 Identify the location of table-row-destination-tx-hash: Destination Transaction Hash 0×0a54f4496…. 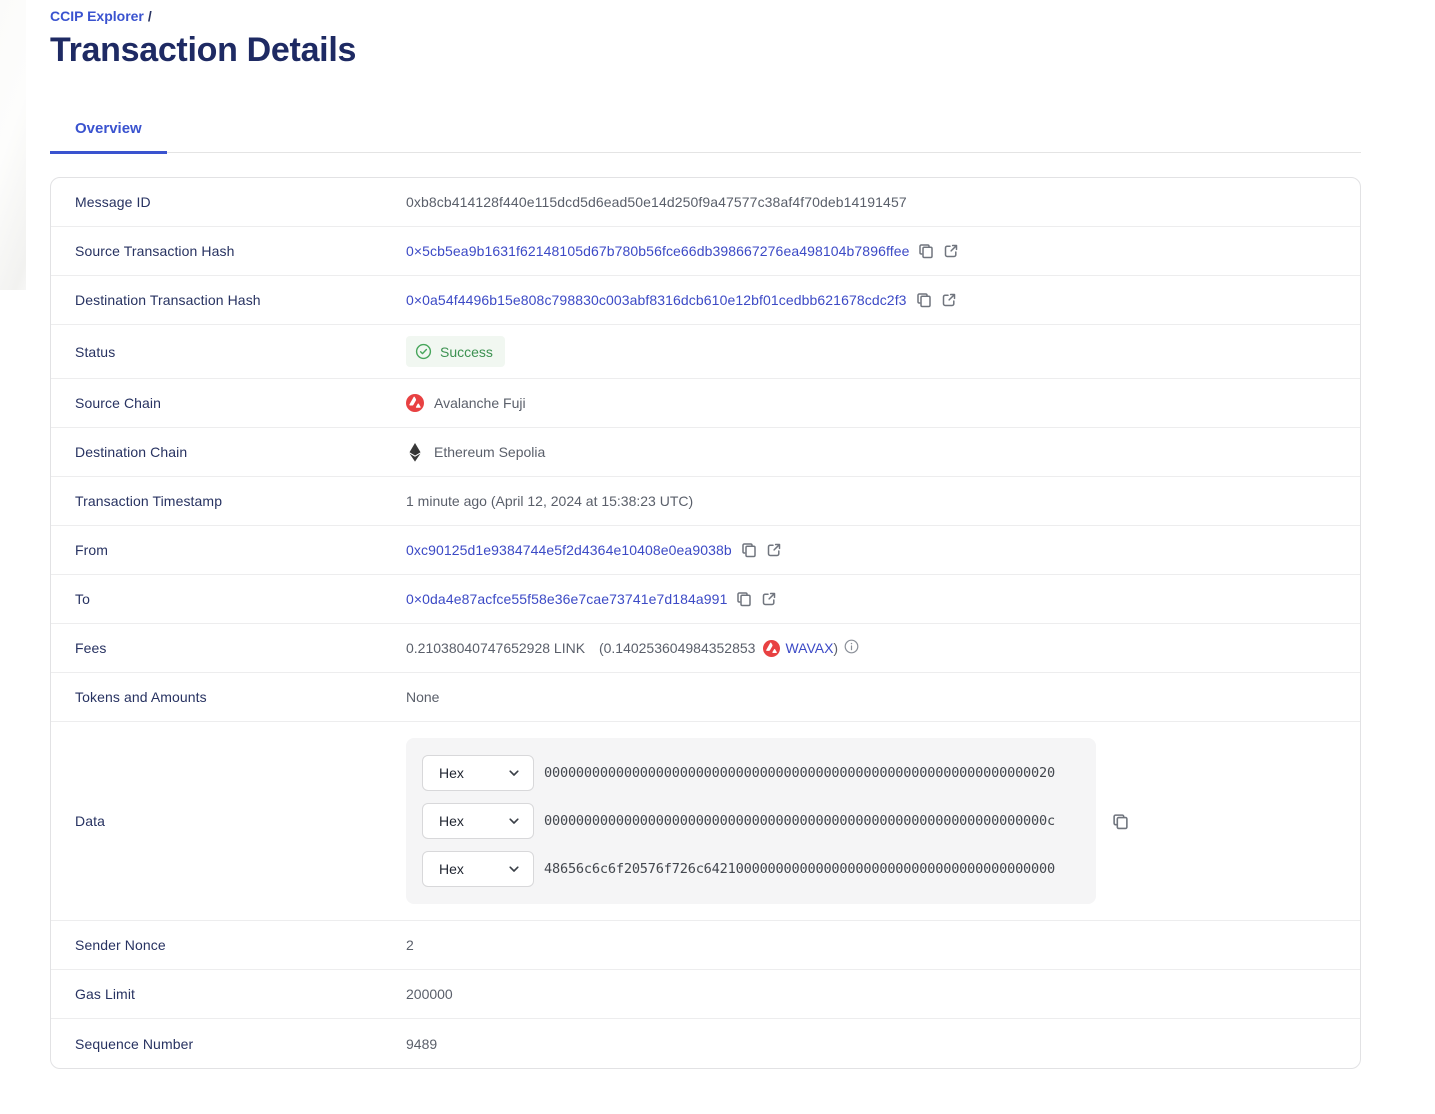
(705, 300).